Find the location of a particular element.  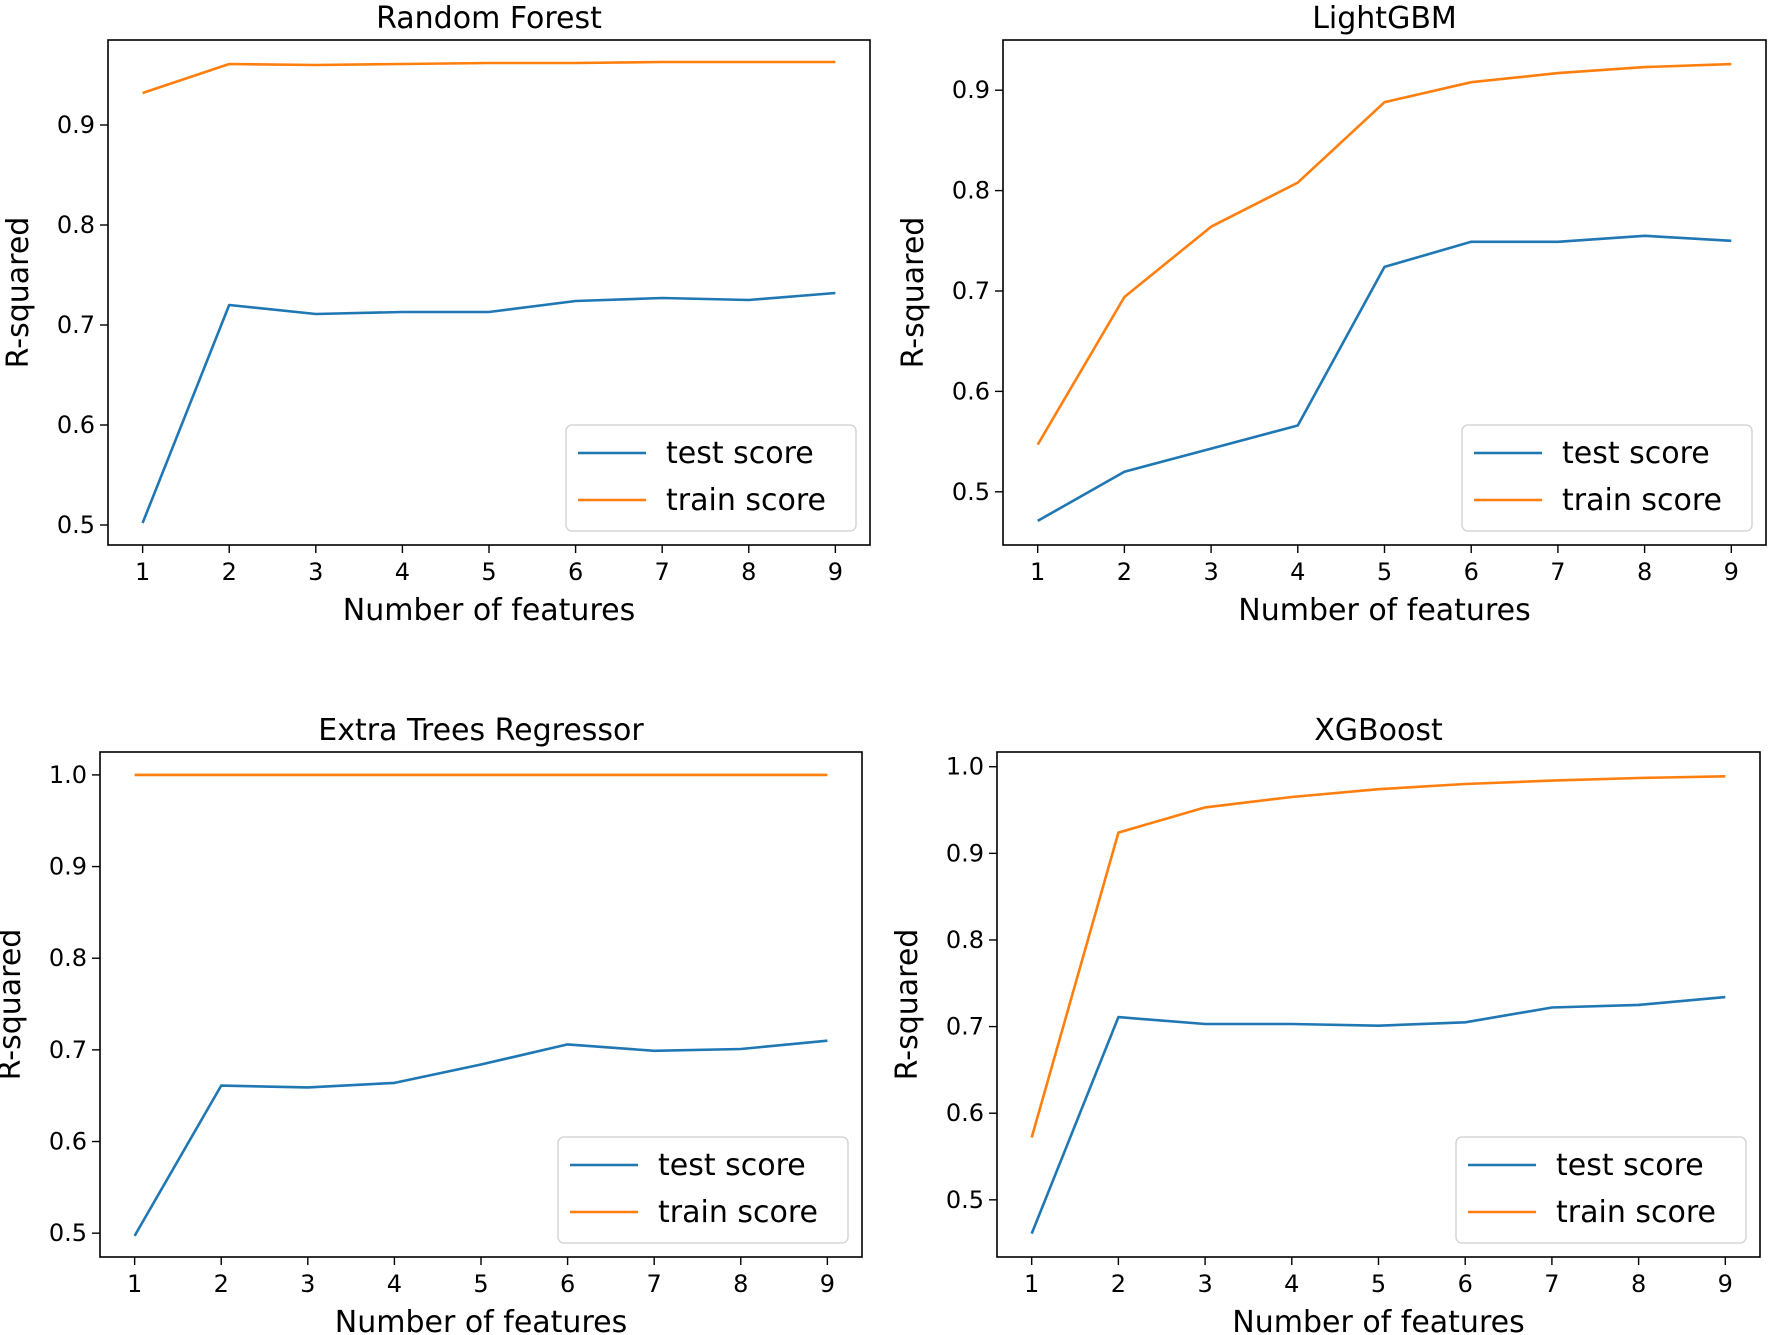

chart-title: XGBoost is located at coordinates (1378, 730).